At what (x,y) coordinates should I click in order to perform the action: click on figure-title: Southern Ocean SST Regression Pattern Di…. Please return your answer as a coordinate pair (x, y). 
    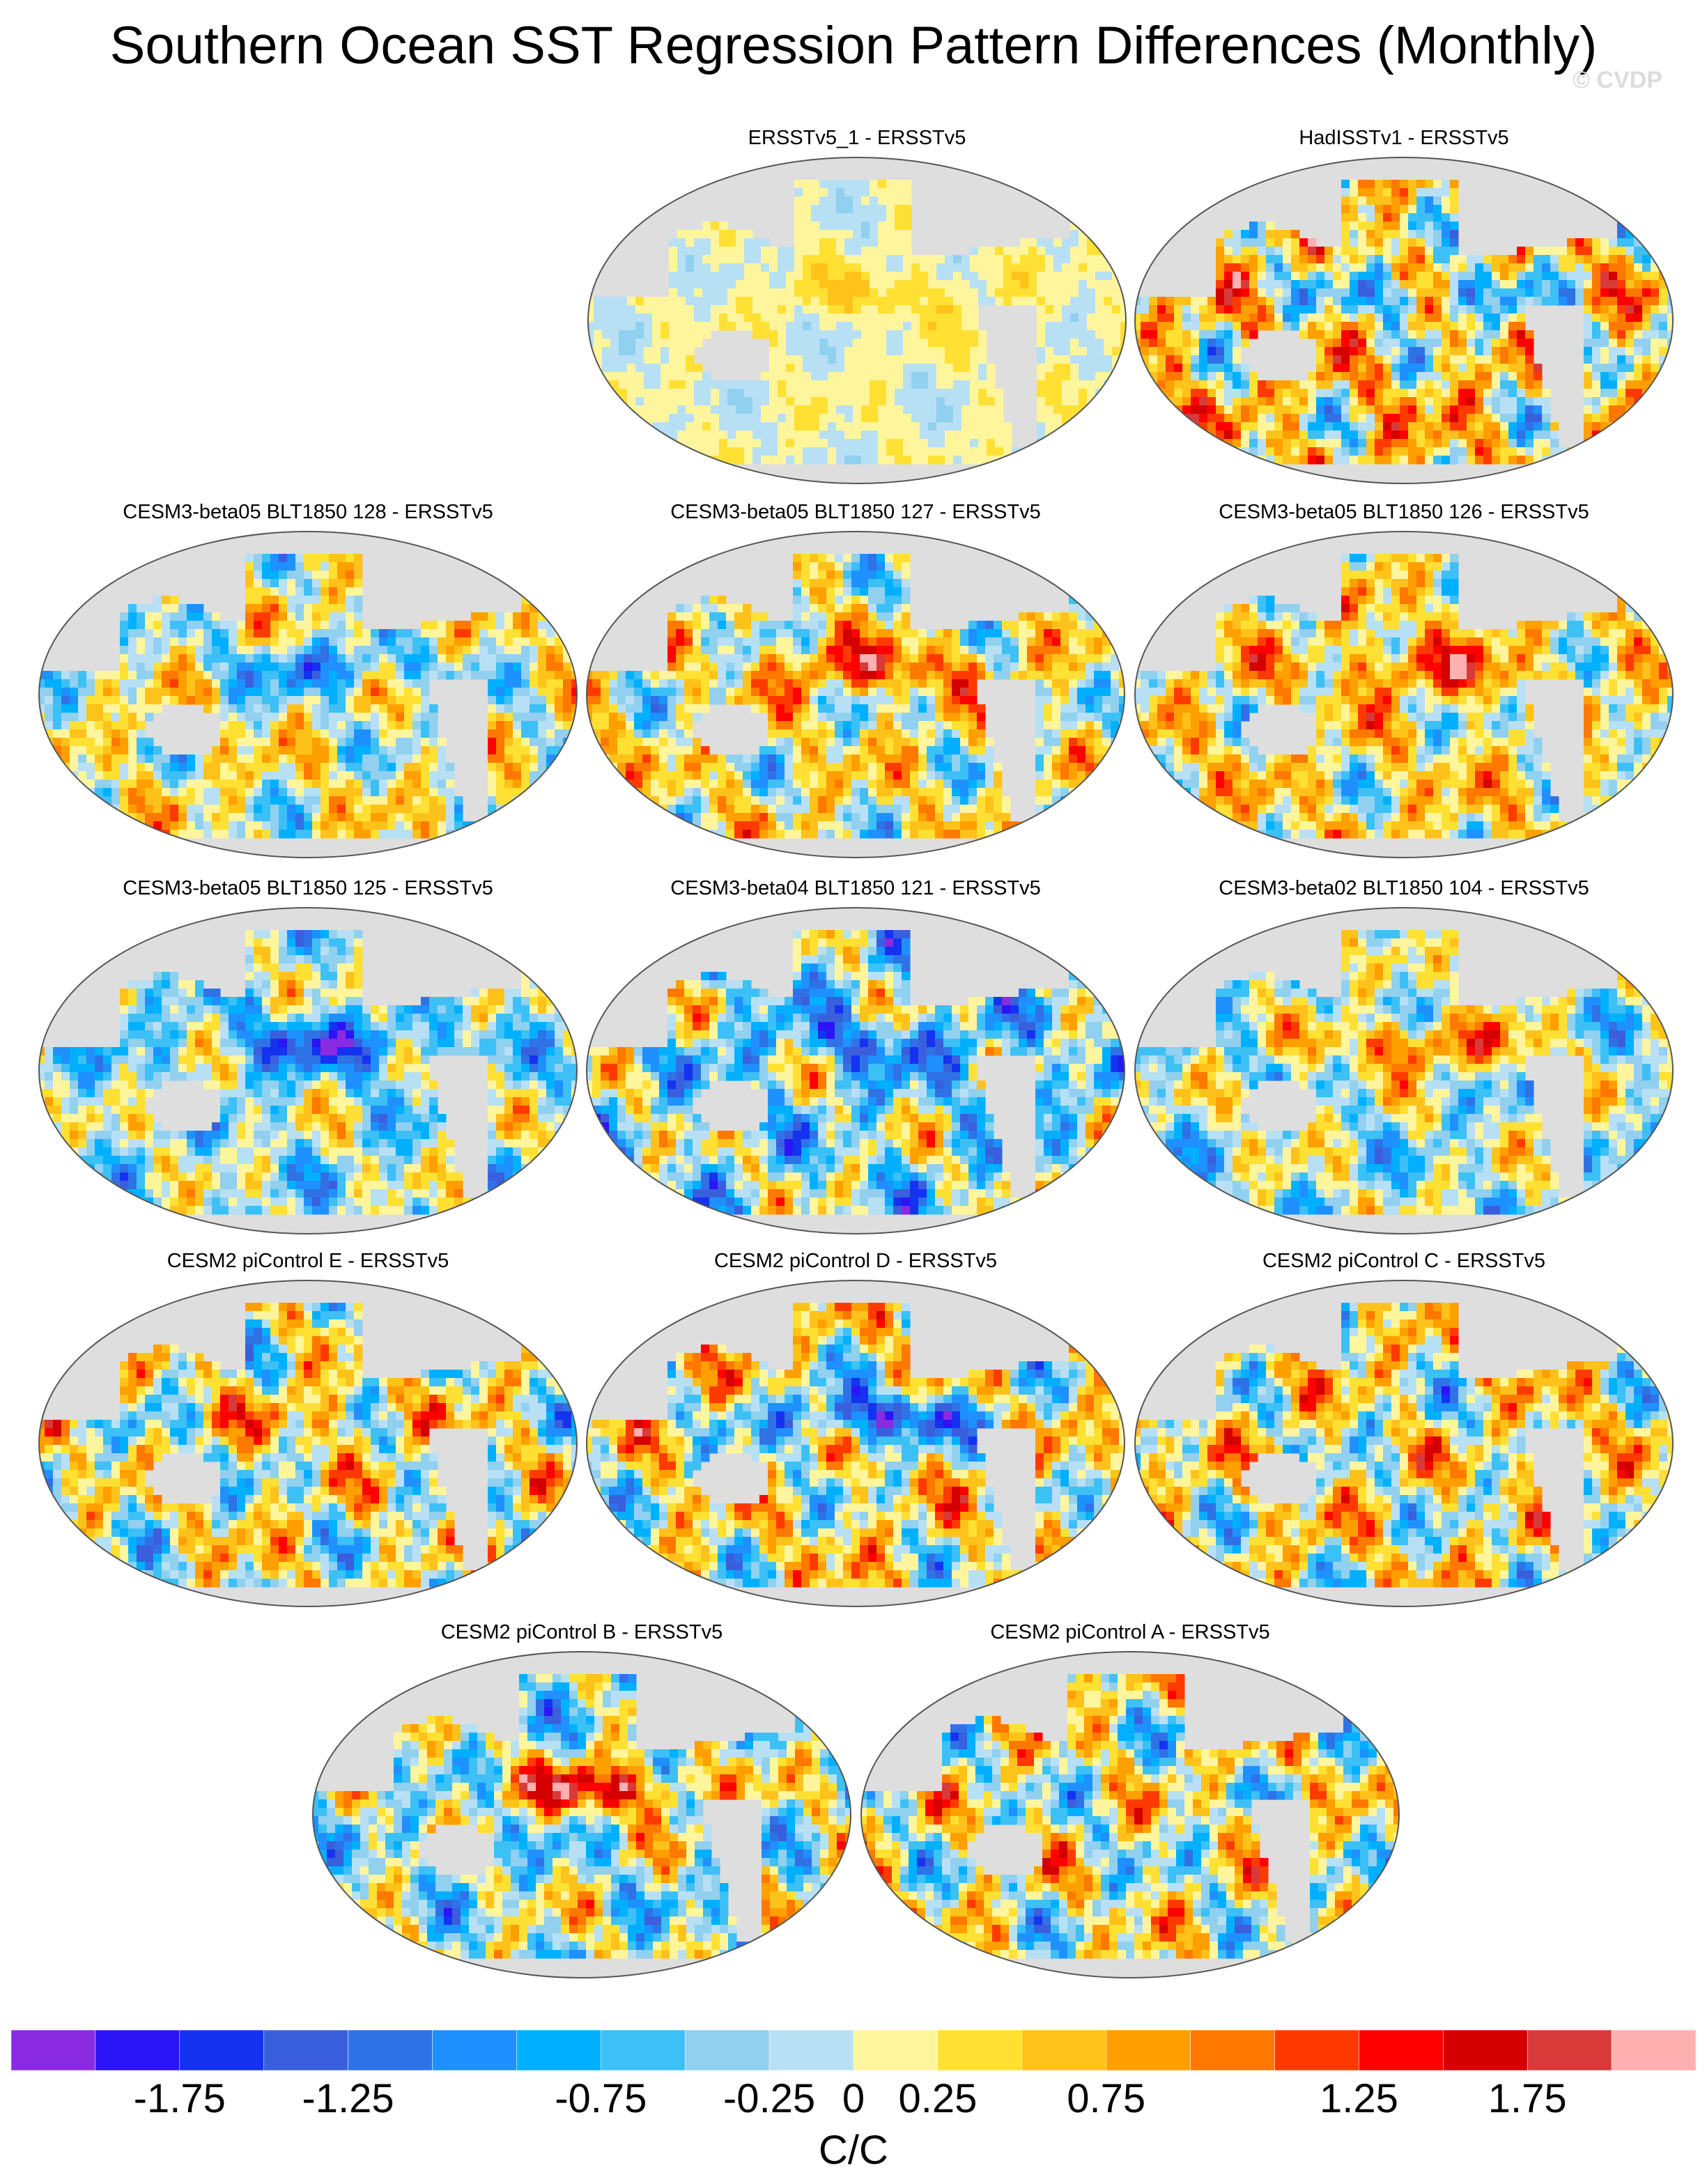
    Looking at the image, I should click on (853, 46).